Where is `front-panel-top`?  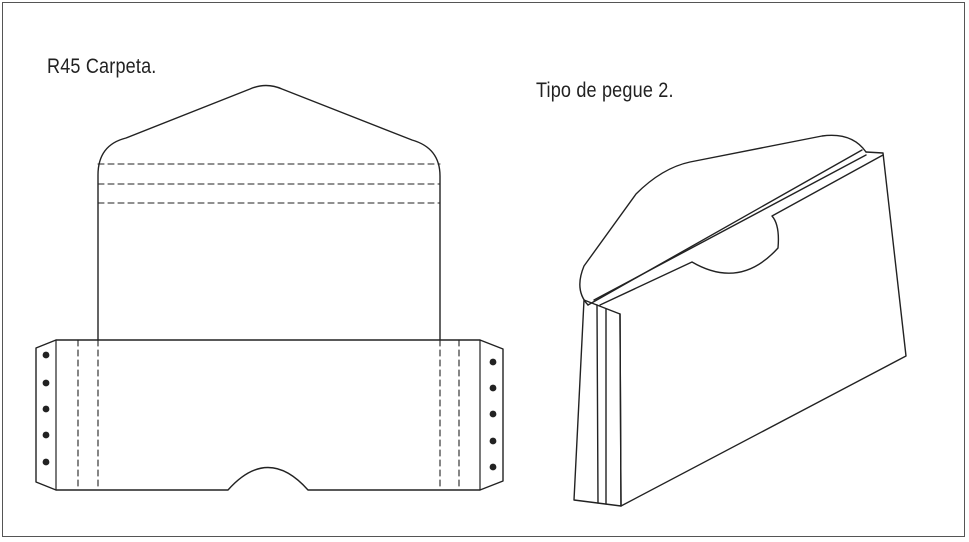 front-panel-top is located at coordinates (741, 230).